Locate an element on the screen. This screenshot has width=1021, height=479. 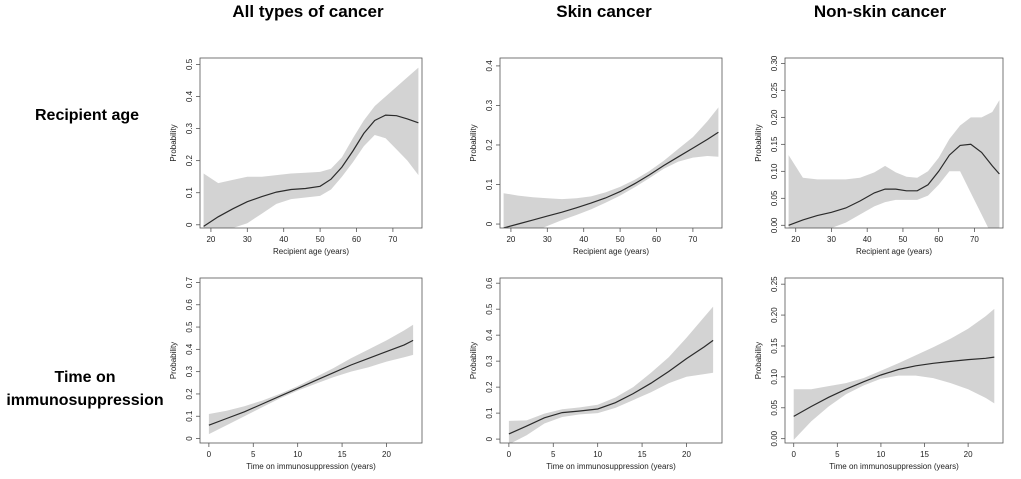
row-label-time-on-immunosuppression: Time on immunosuppression is located at coordinates (85, 389).